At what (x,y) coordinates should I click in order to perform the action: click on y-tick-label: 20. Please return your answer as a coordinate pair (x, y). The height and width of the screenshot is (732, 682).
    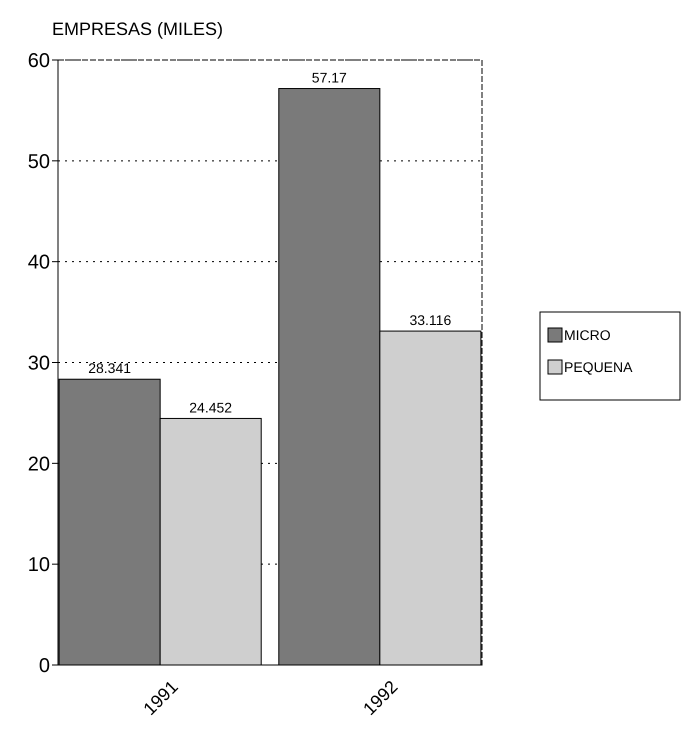
    Looking at the image, I should click on (39, 464).